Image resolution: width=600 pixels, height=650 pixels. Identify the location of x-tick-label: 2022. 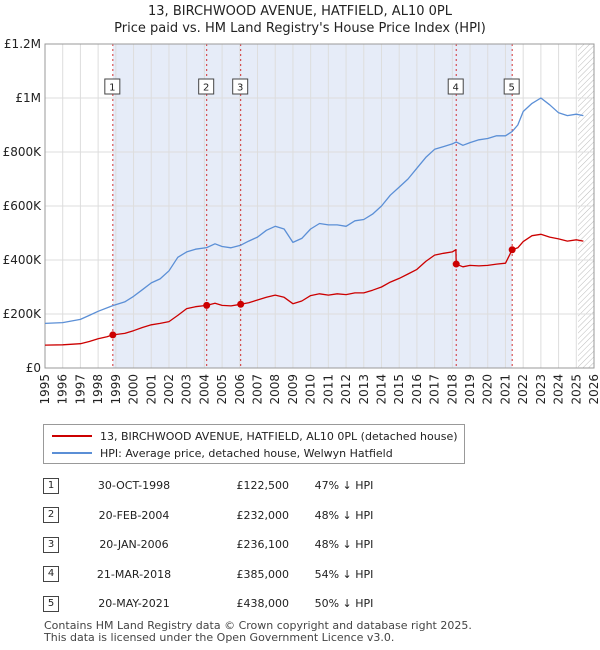
(523, 389).